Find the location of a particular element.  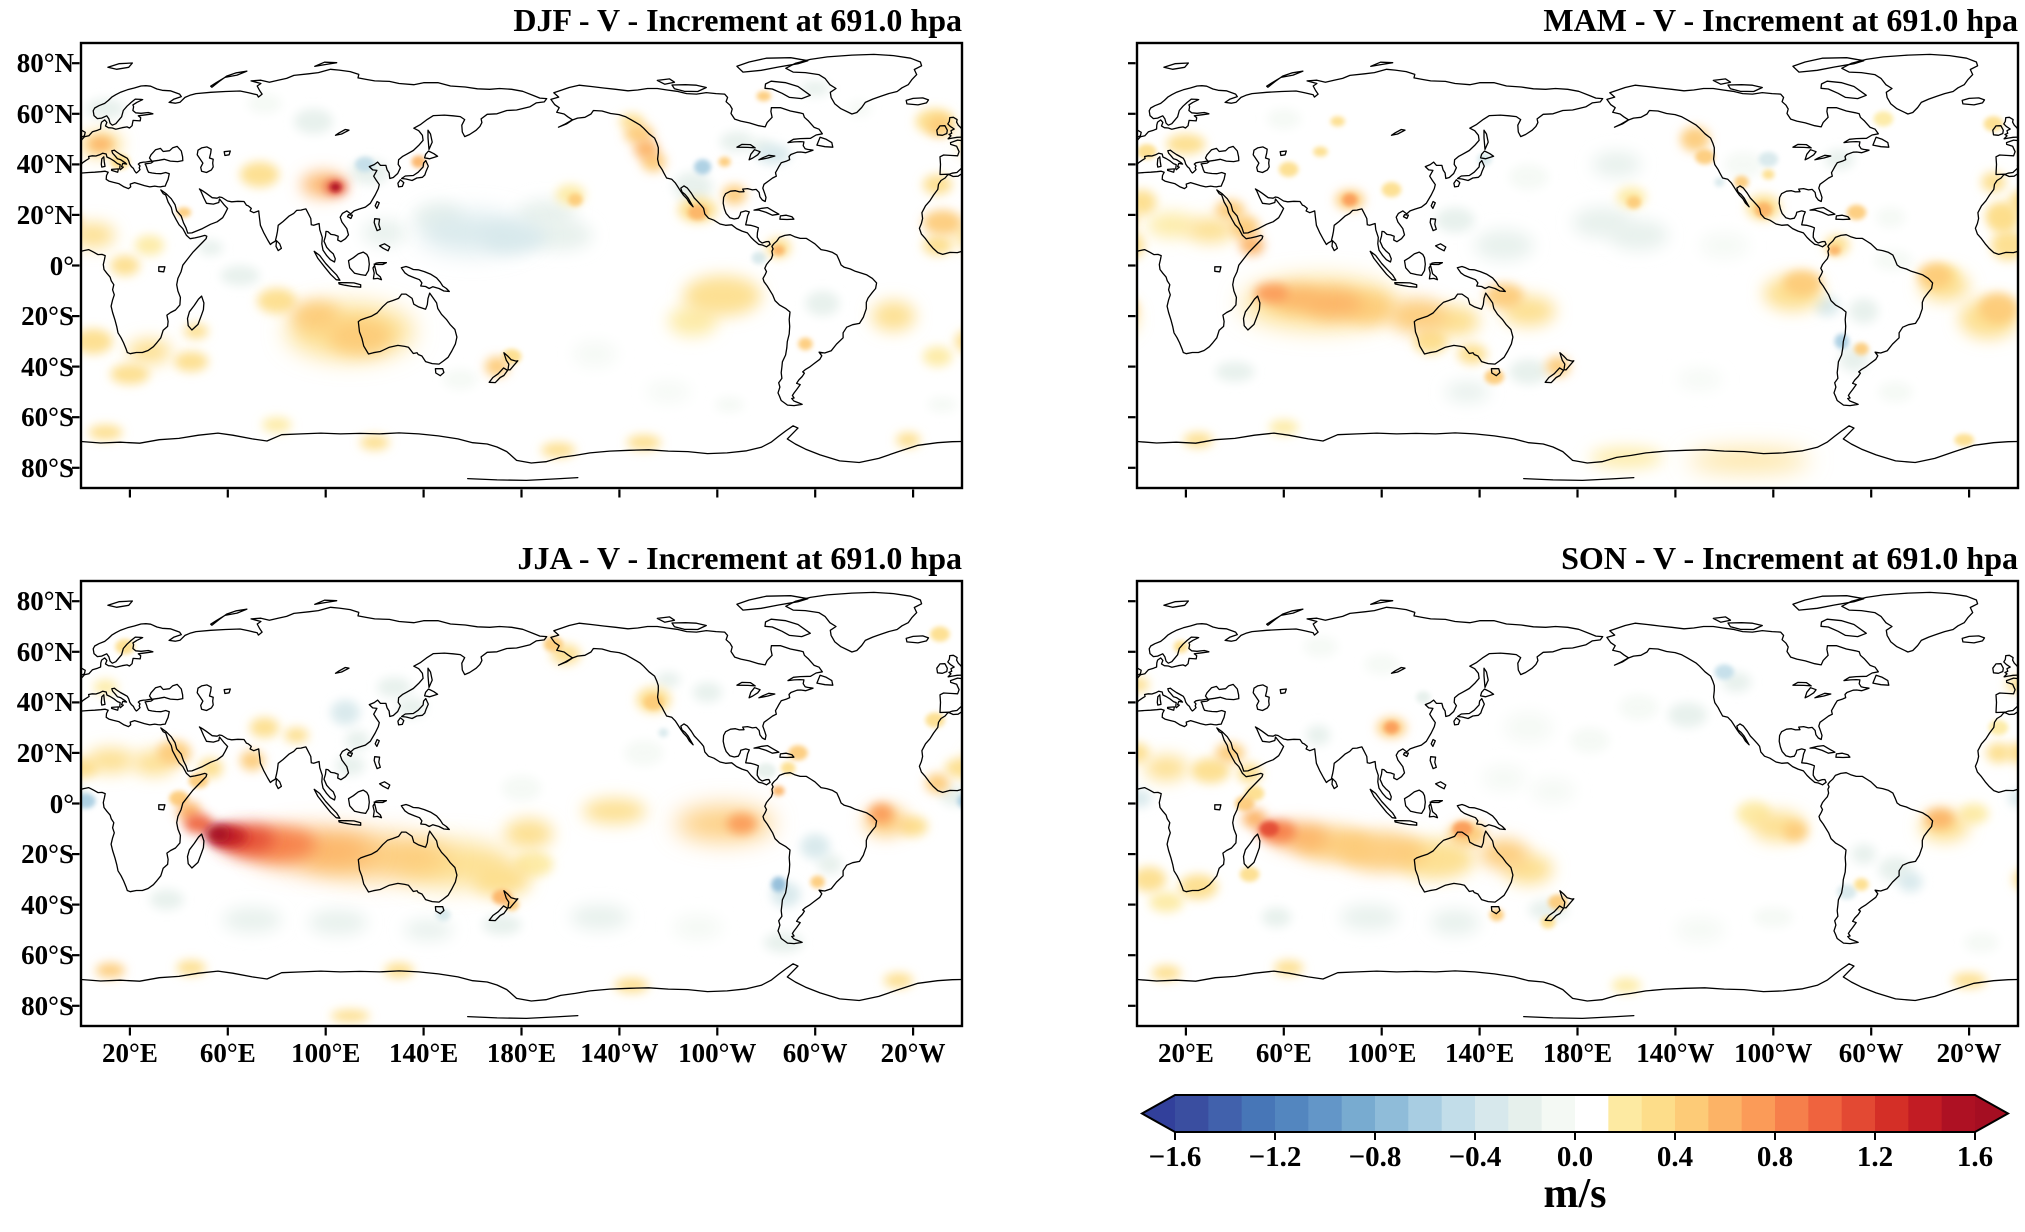

lat-tick-label: 0° is located at coordinates (61, 265).